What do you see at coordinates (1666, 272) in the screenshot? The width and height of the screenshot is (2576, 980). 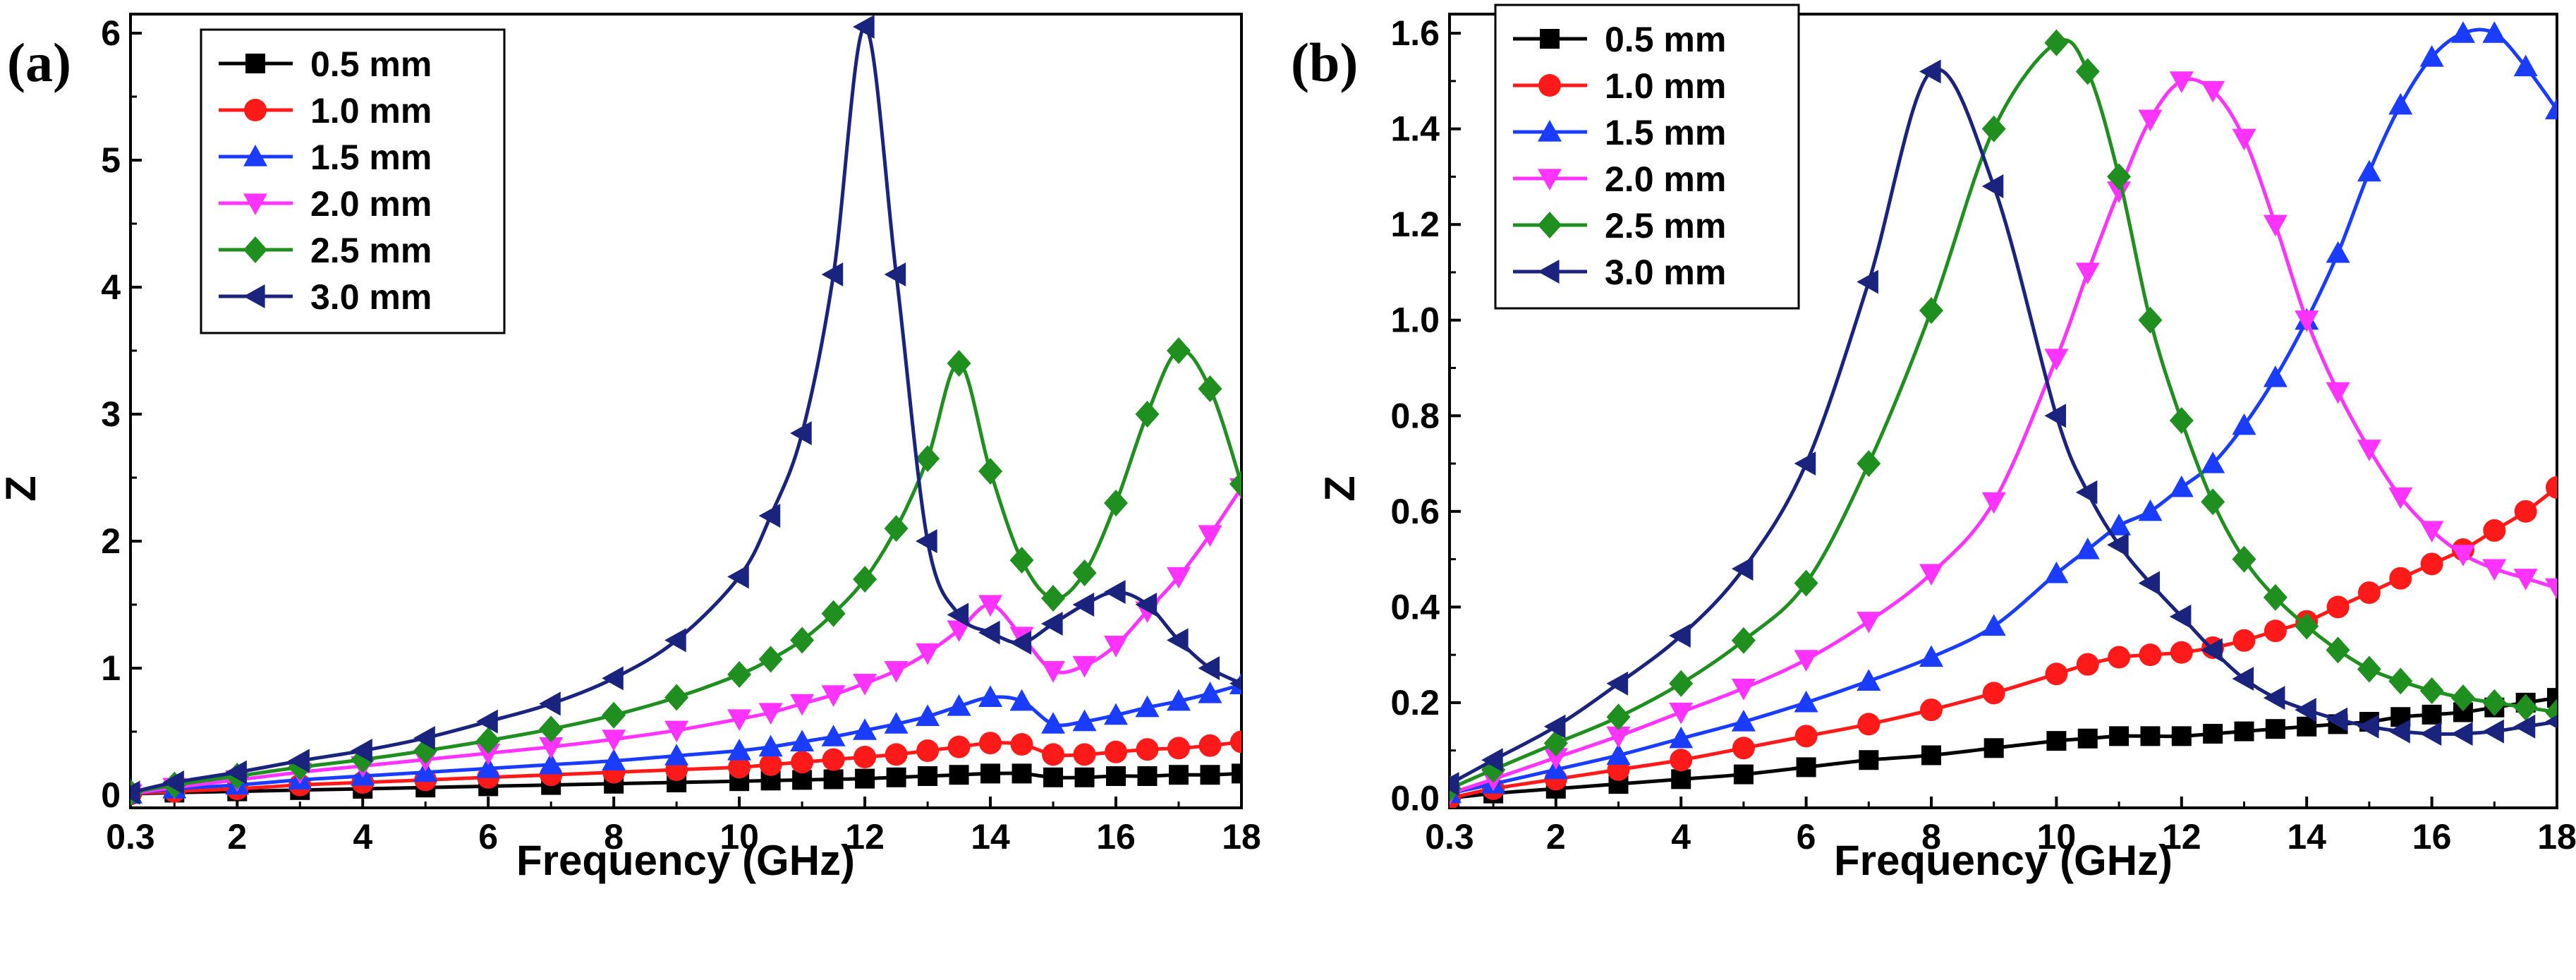 I see `legend-label: 3.0 mm` at bounding box center [1666, 272].